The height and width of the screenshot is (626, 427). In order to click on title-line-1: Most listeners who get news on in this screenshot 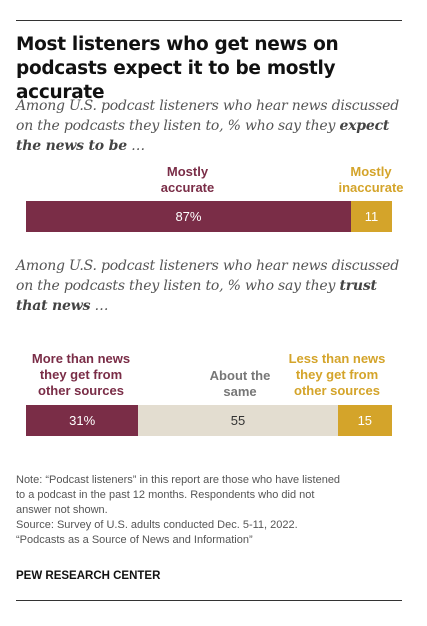, I will do `click(177, 44)`.